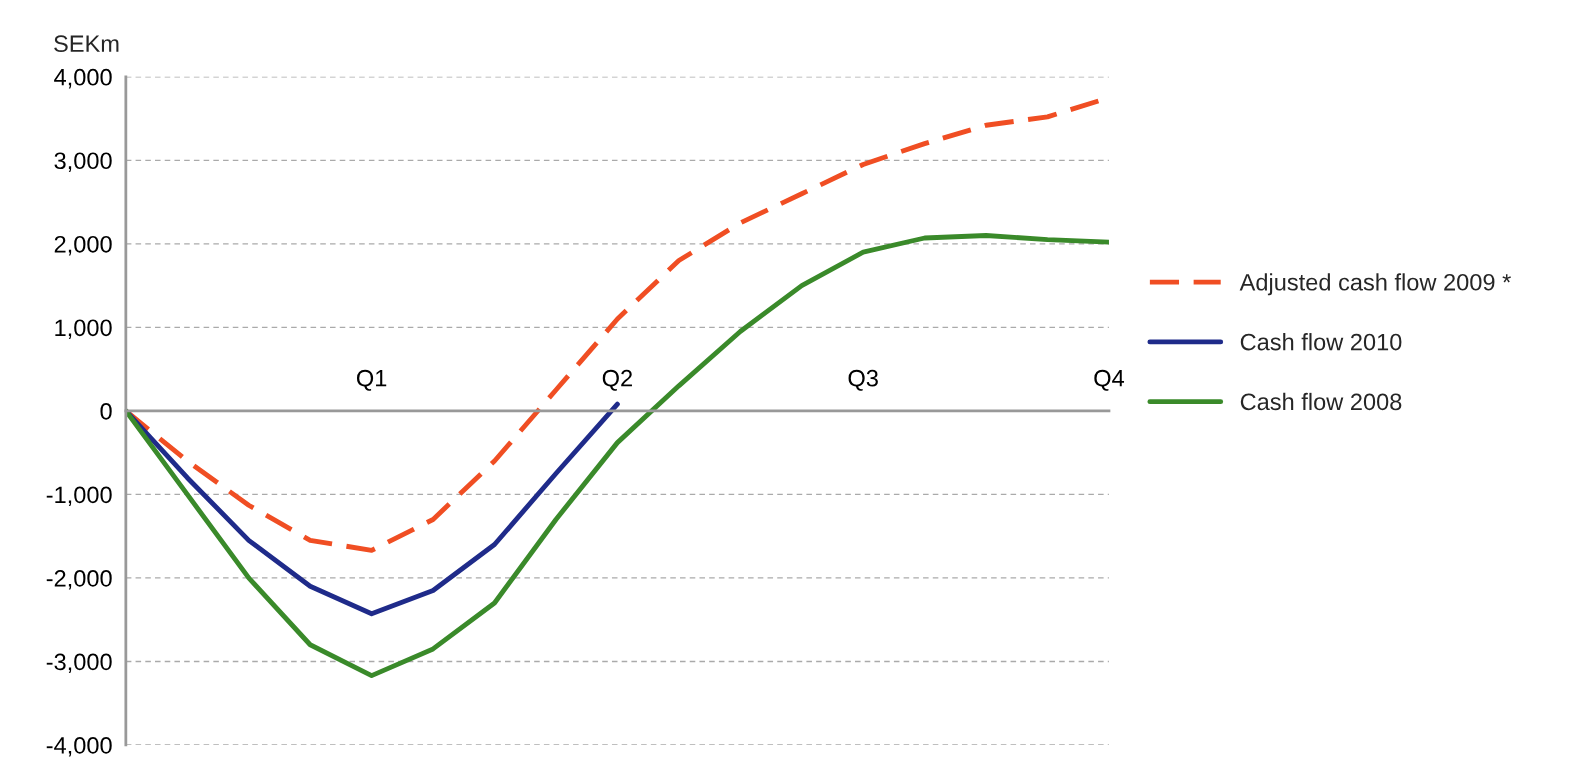 The image size is (1573, 768). What do you see at coordinates (83, 245) in the screenshot?
I see `y-tick-label: 2,000` at bounding box center [83, 245].